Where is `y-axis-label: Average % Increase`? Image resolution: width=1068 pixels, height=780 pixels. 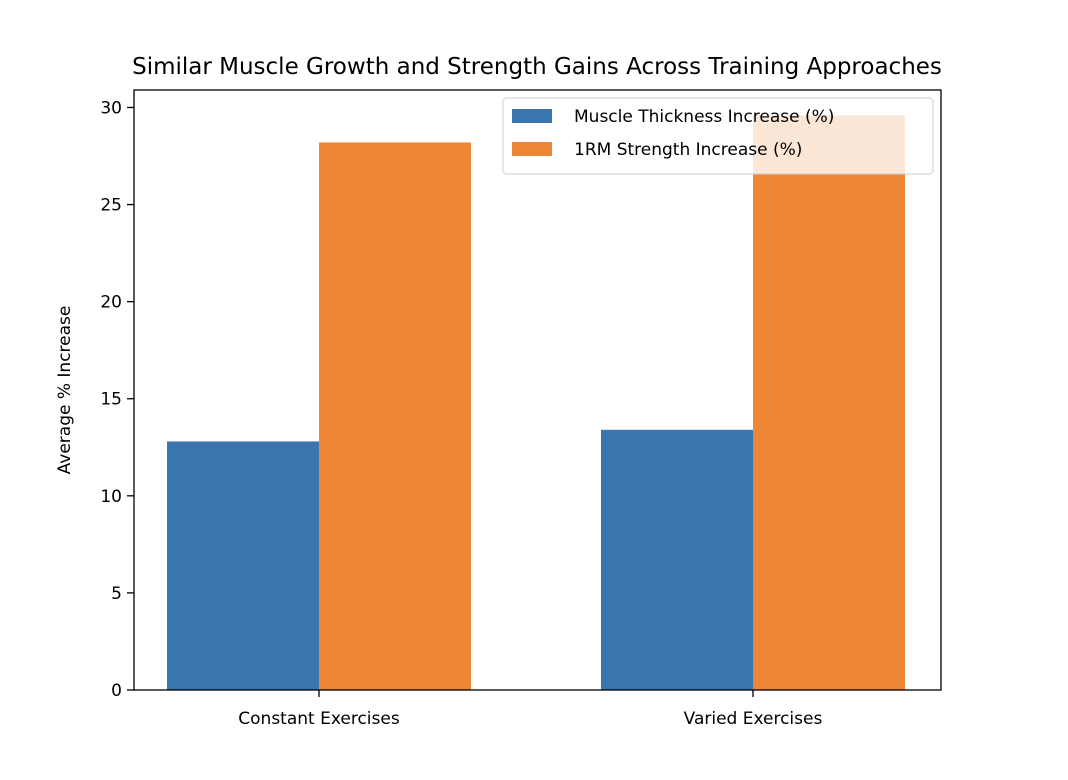 y-axis-label: Average % Increase is located at coordinates (65, 390).